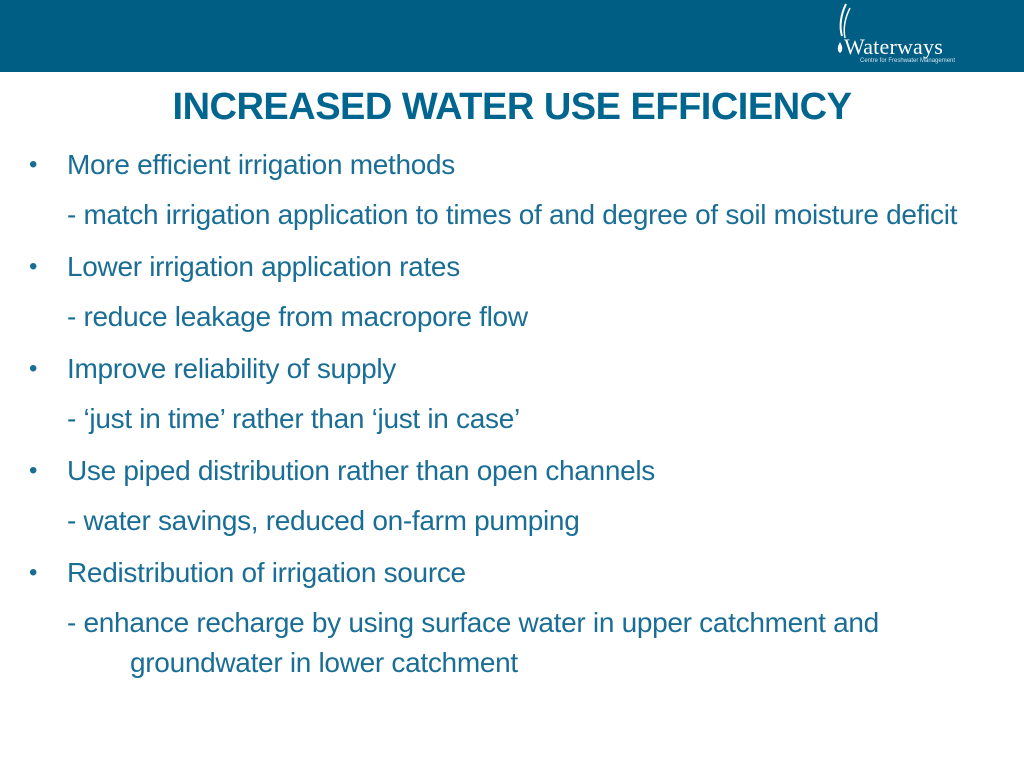 The height and width of the screenshot is (768, 1024). Describe the element at coordinates (908, 61) in the screenshot. I see `logo-tagline: Centre for Freshwater Management` at that location.